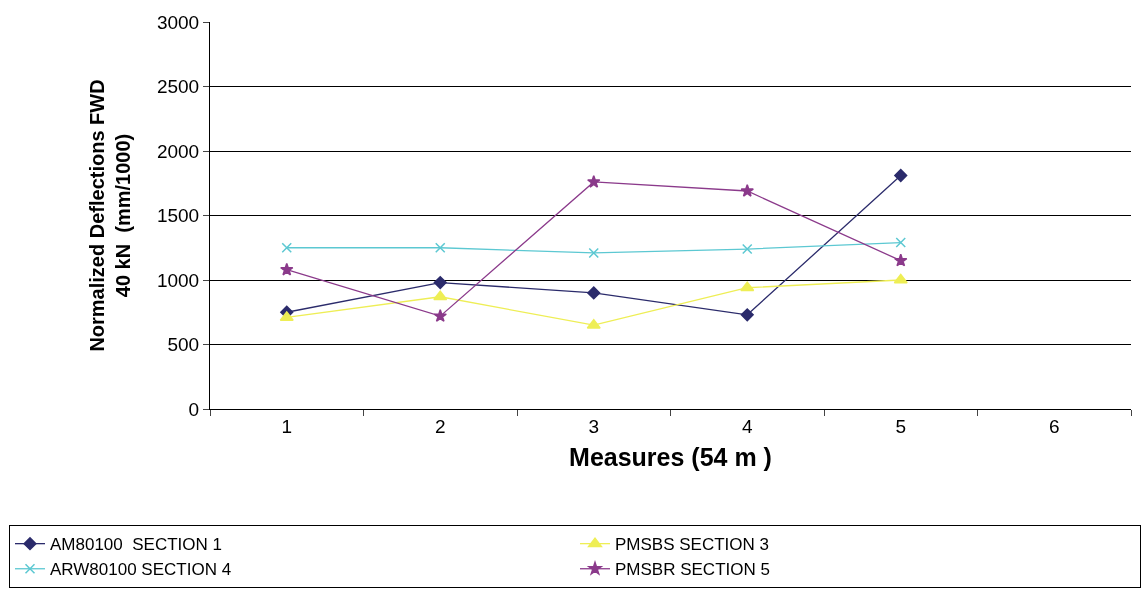  What do you see at coordinates (178, 216) in the screenshot?
I see `y-tick-label: 1500` at bounding box center [178, 216].